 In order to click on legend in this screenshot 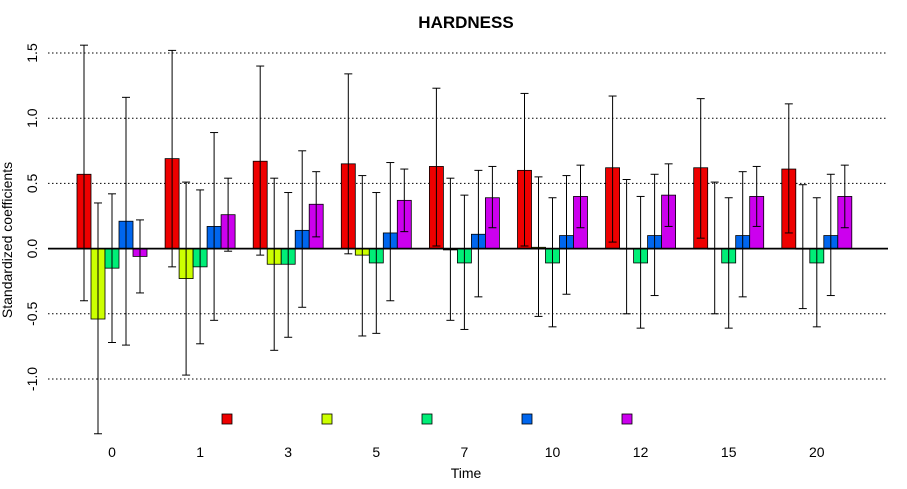, I will do `click(427, 419)`.